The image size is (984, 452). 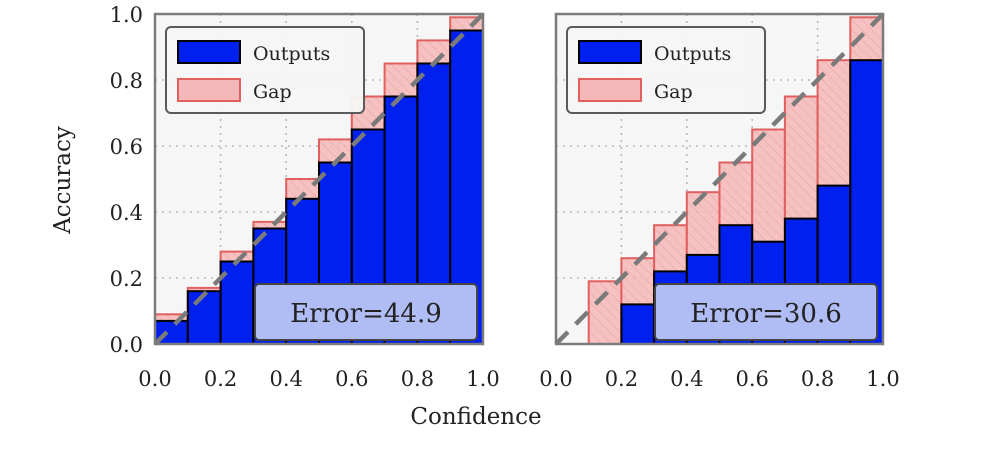 I want to click on error-annotation: Error=44.9, so click(x=366, y=314).